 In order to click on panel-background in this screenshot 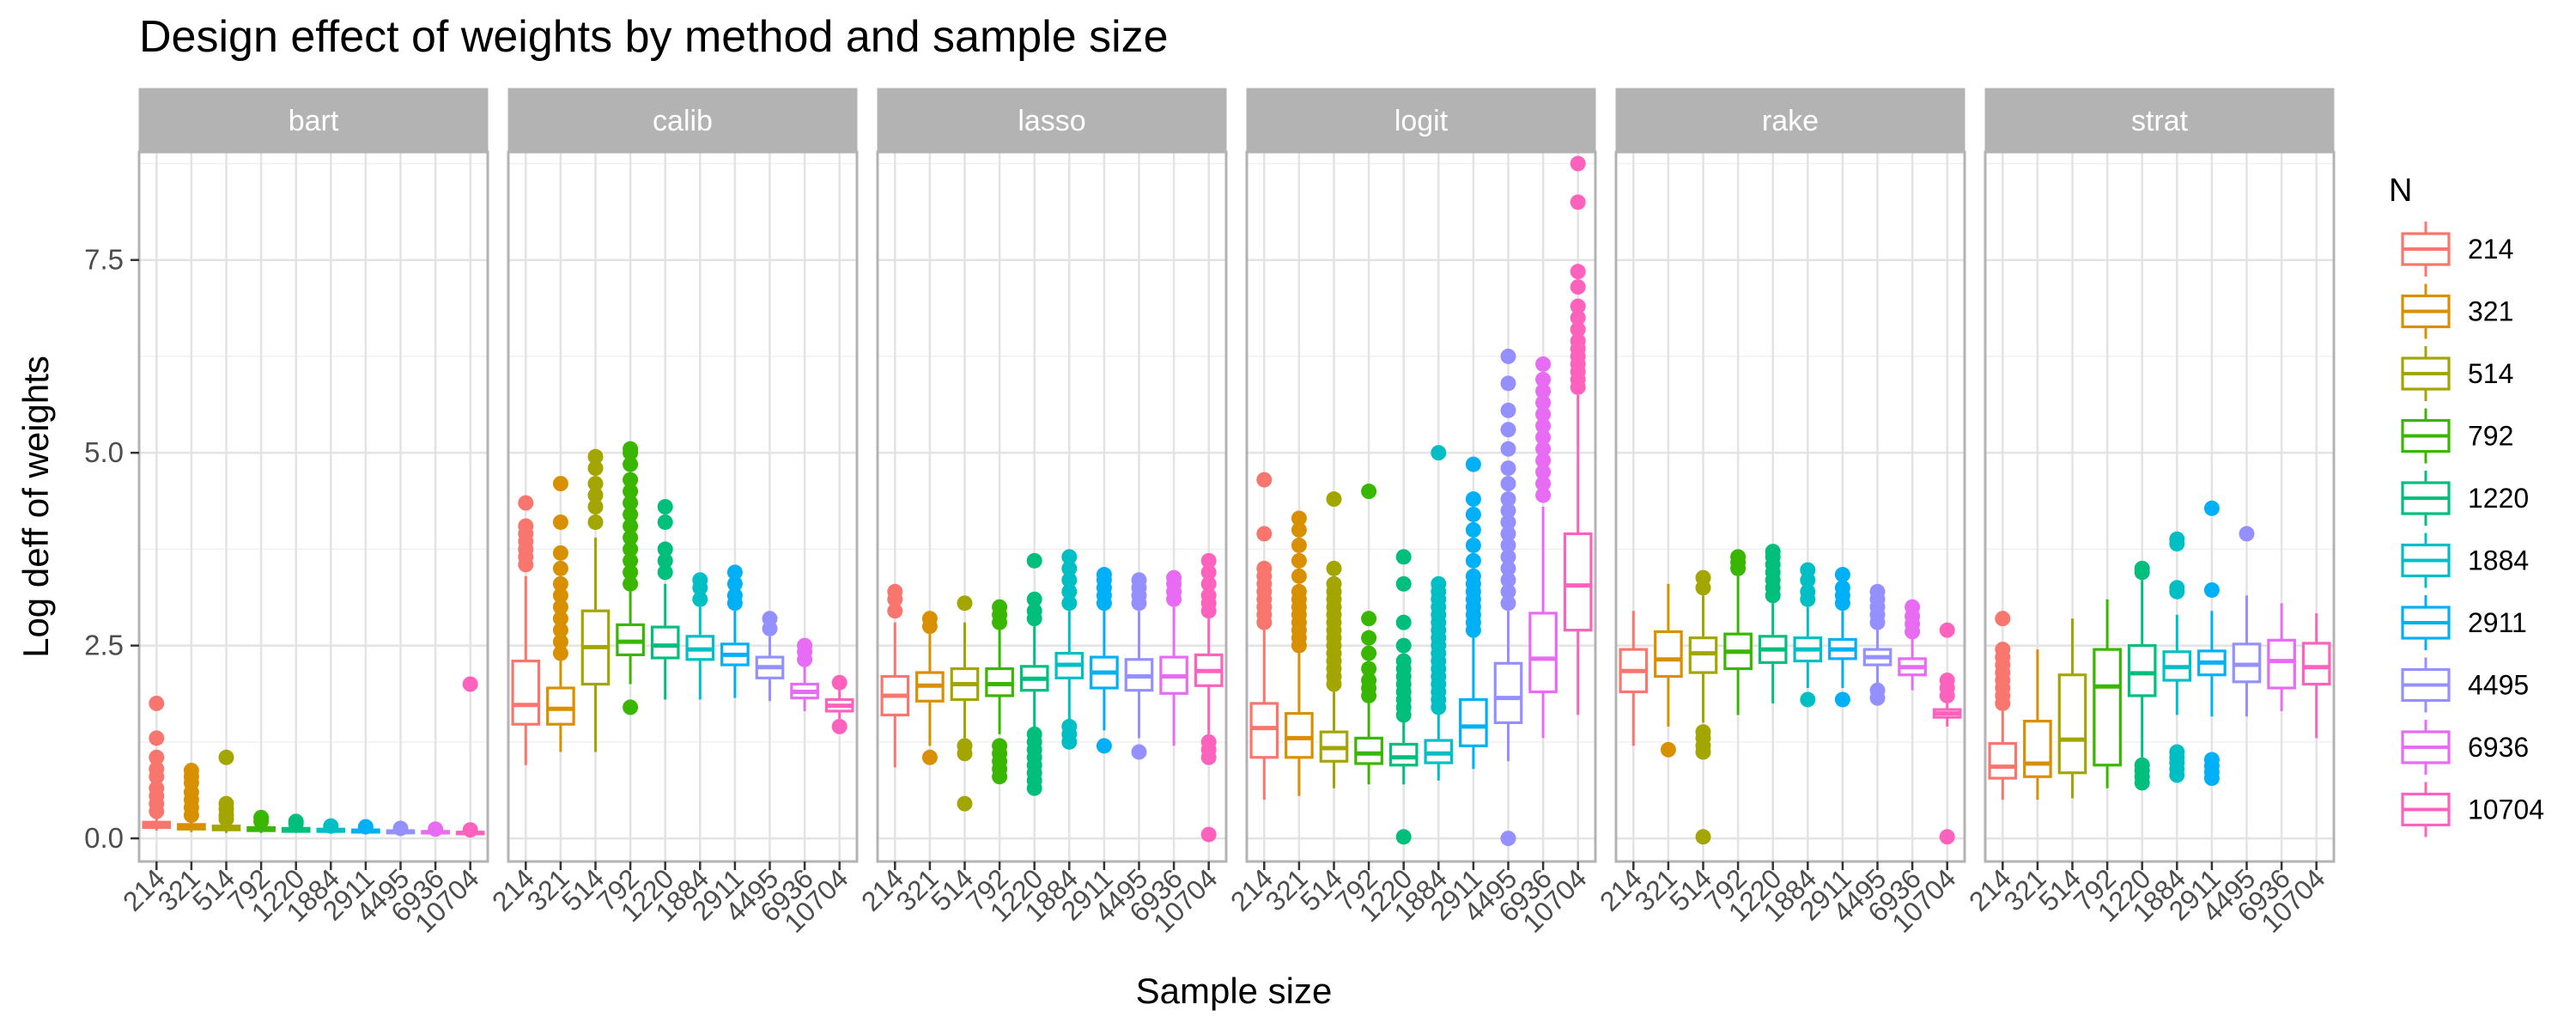, I will do `click(1791, 506)`.